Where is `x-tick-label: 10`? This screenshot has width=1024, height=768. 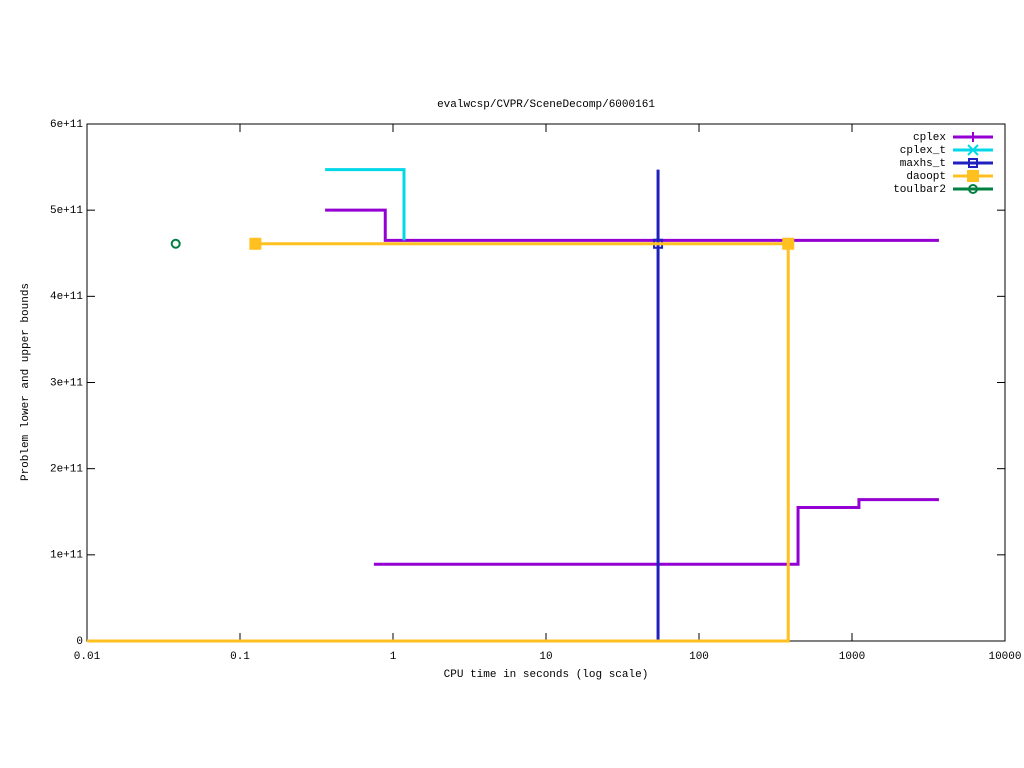 x-tick-label: 10 is located at coordinates (545, 657).